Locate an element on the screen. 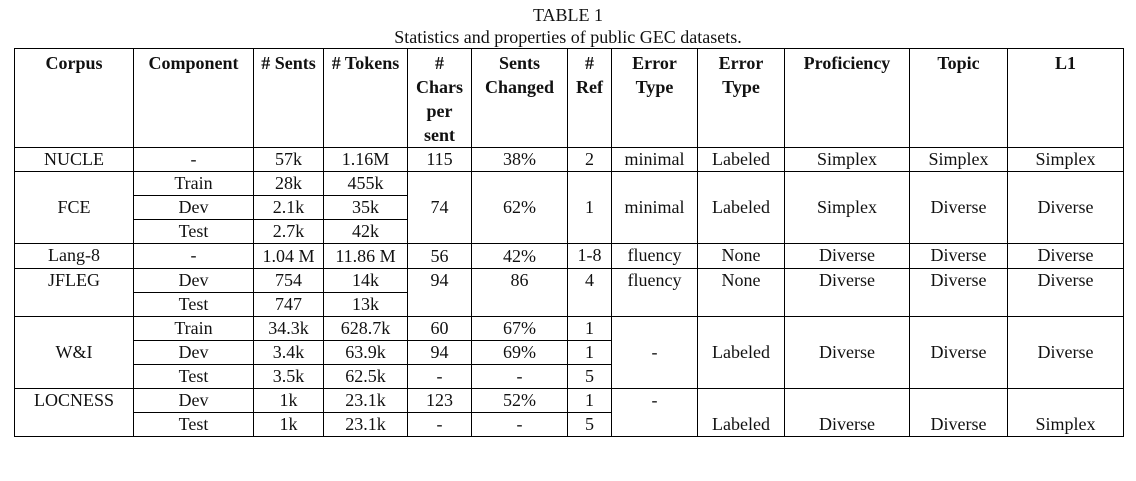  header-sents-changed: Sents Changed is located at coordinates (519, 98).